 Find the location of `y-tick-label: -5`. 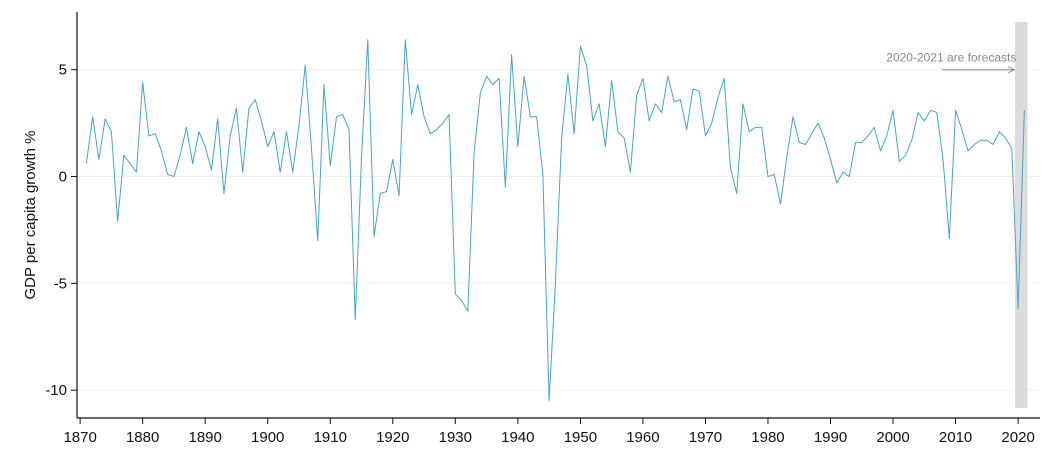

y-tick-label: -5 is located at coordinates (60, 283).